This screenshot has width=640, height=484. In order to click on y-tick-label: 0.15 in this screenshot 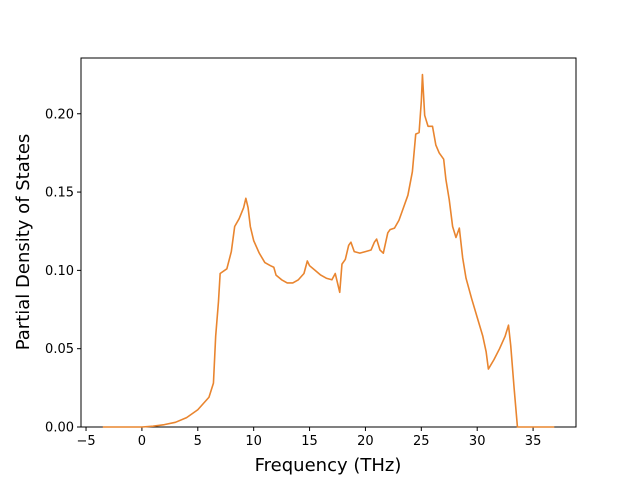, I will do `click(59, 193)`.